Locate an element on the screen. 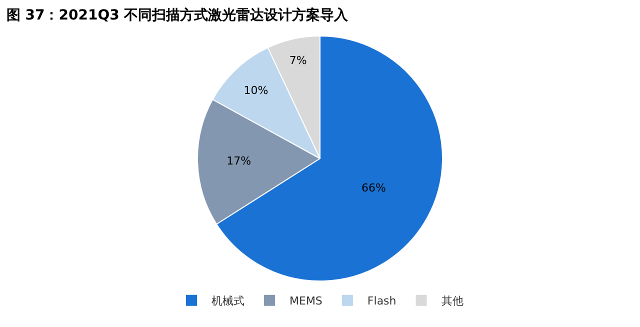 Image resolution: width=640 pixels, height=327 pixels. legend-label: 机械式 is located at coordinates (228, 301).